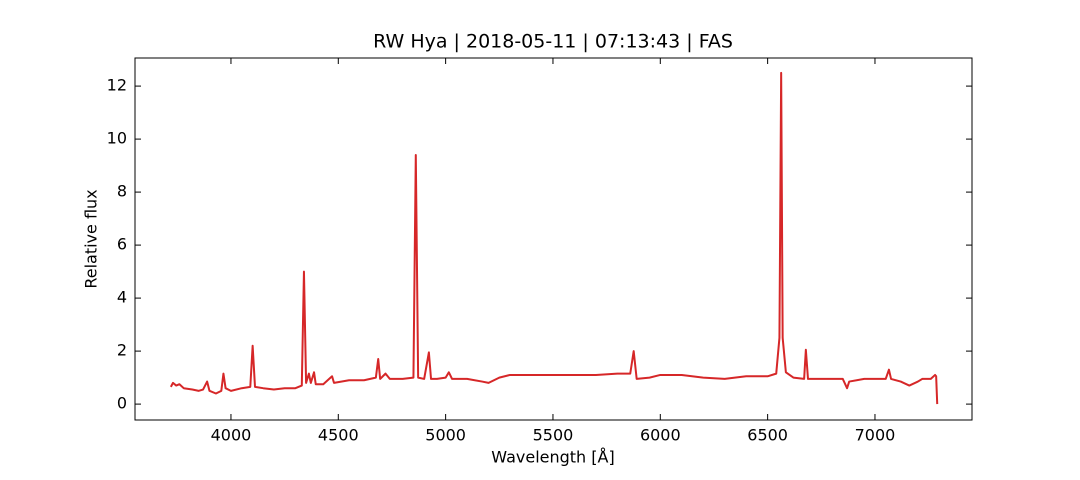  Describe the element at coordinates (552, 457) in the screenshot. I see `x-axis-label: Wavelength [Å]` at that location.